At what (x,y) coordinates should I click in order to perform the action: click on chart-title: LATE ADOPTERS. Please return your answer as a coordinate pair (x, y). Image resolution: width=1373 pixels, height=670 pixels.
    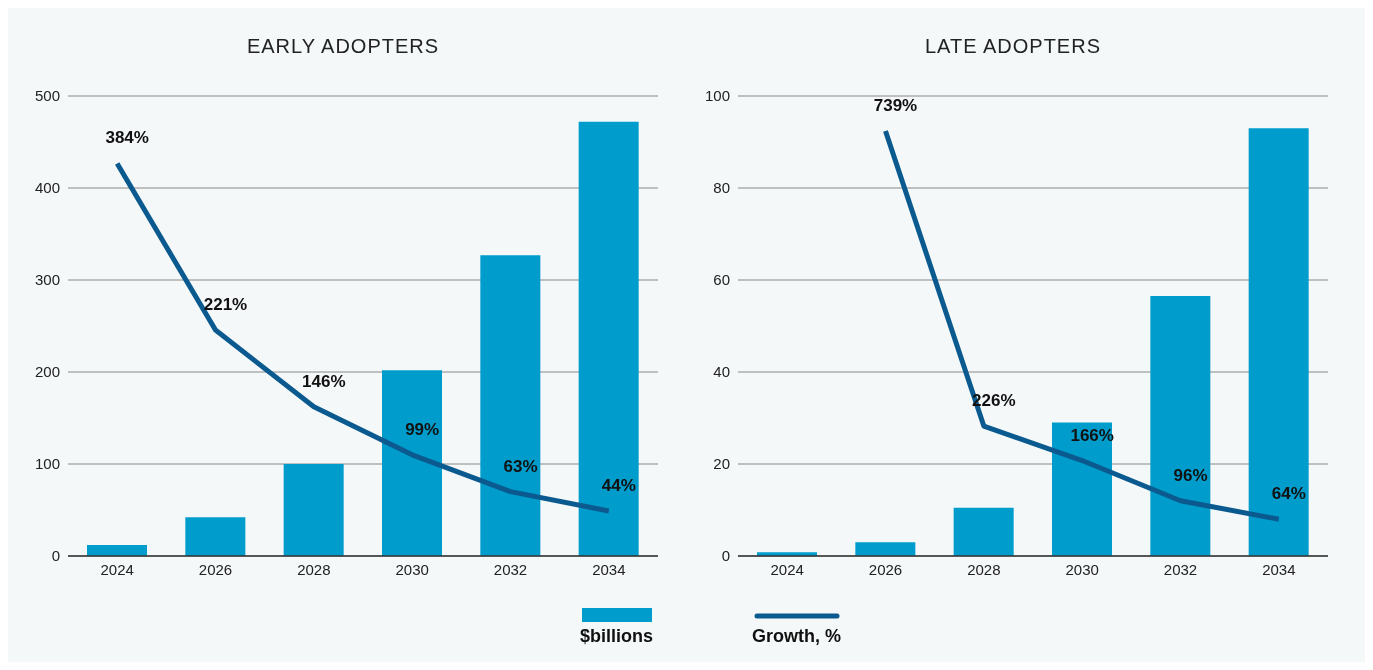
    Looking at the image, I should click on (1013, 46).